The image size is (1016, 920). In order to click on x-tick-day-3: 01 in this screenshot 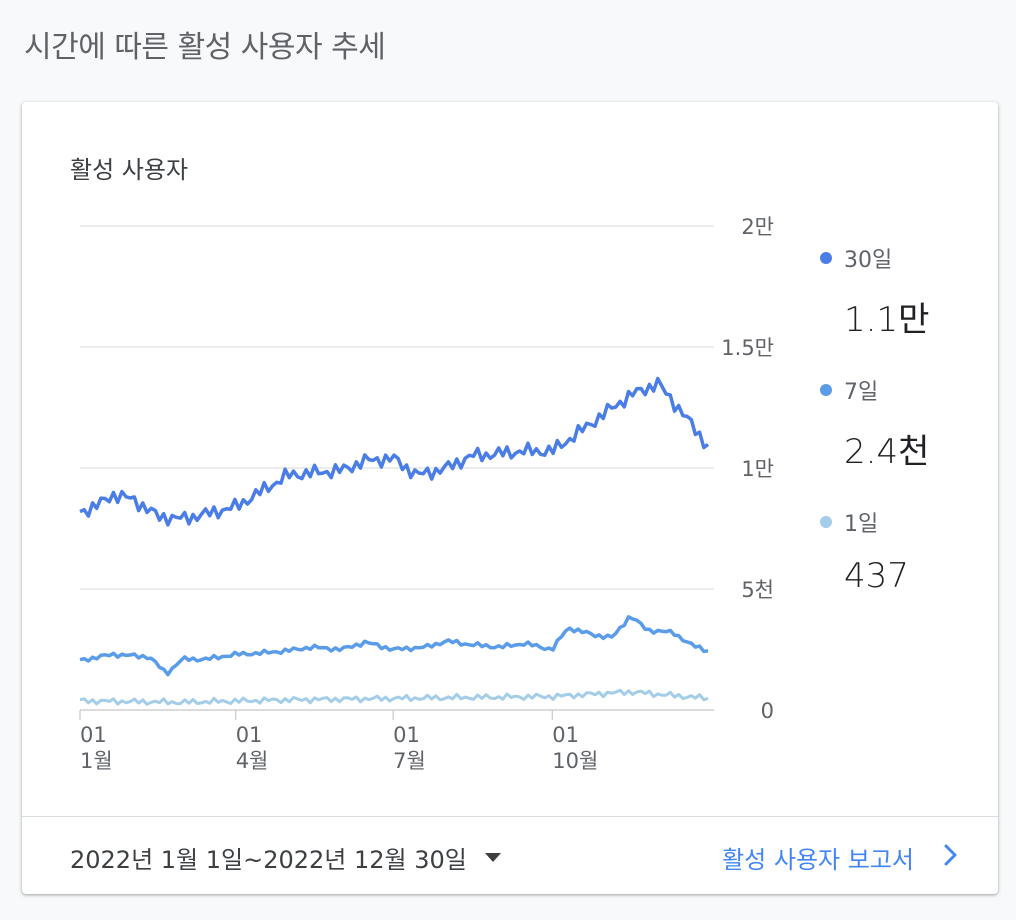, I will do `click(565, 735)`.